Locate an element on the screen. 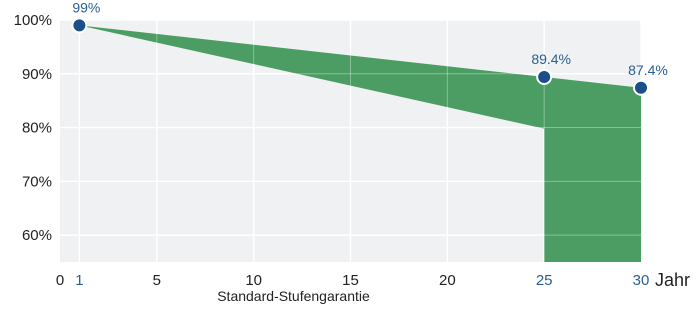 The width and height of the screenshot is (696, 329). x-unit-label: Jahr is located at coordinates (672, 280).